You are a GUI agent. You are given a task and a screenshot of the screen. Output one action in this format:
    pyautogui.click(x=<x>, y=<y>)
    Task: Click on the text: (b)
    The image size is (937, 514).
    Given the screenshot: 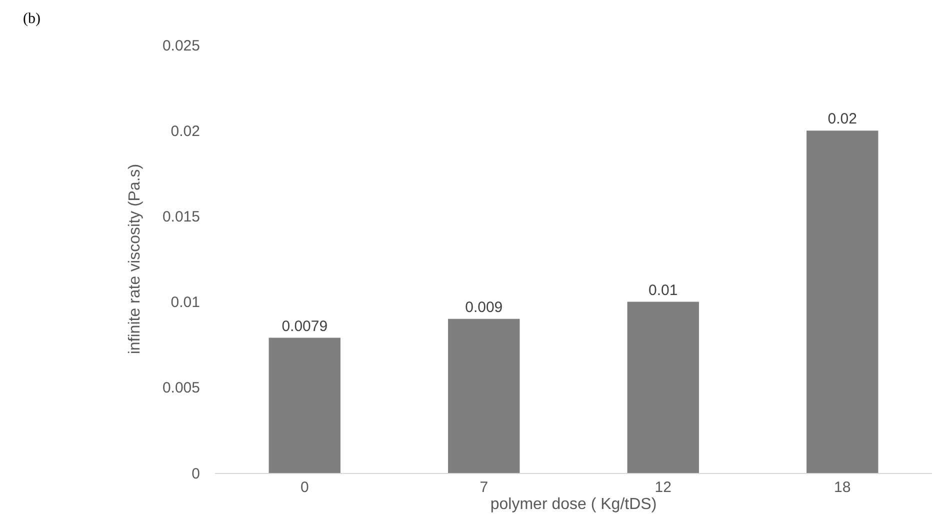 What is the action you would take?
    pyautogui.click(x=31, y=19)
    